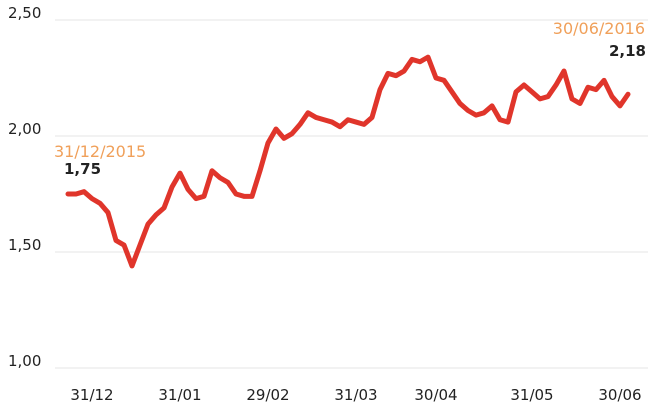 This screenshot has width=653, height=405. What do you see at coordinates (267, 395) in the screenshot?
I see `x-tick-label: 29/02` at bounding box center [267, 395].